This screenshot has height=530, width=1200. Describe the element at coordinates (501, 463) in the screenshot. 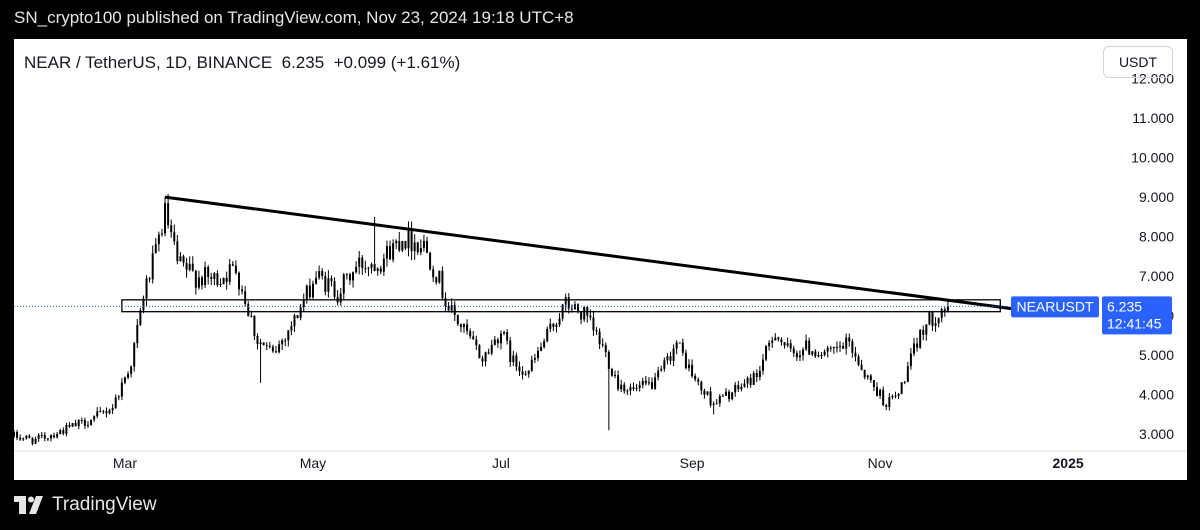

I see `x-tick-label: Jul` at that location.